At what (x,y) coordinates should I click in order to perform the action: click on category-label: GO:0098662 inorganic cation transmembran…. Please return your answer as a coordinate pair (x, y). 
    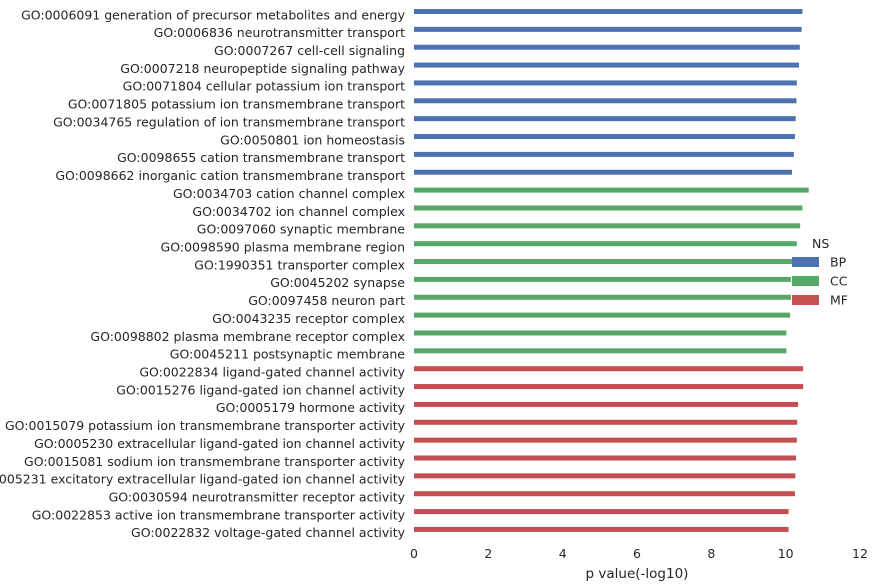
    Looking at the image, I should click on (230, 175).